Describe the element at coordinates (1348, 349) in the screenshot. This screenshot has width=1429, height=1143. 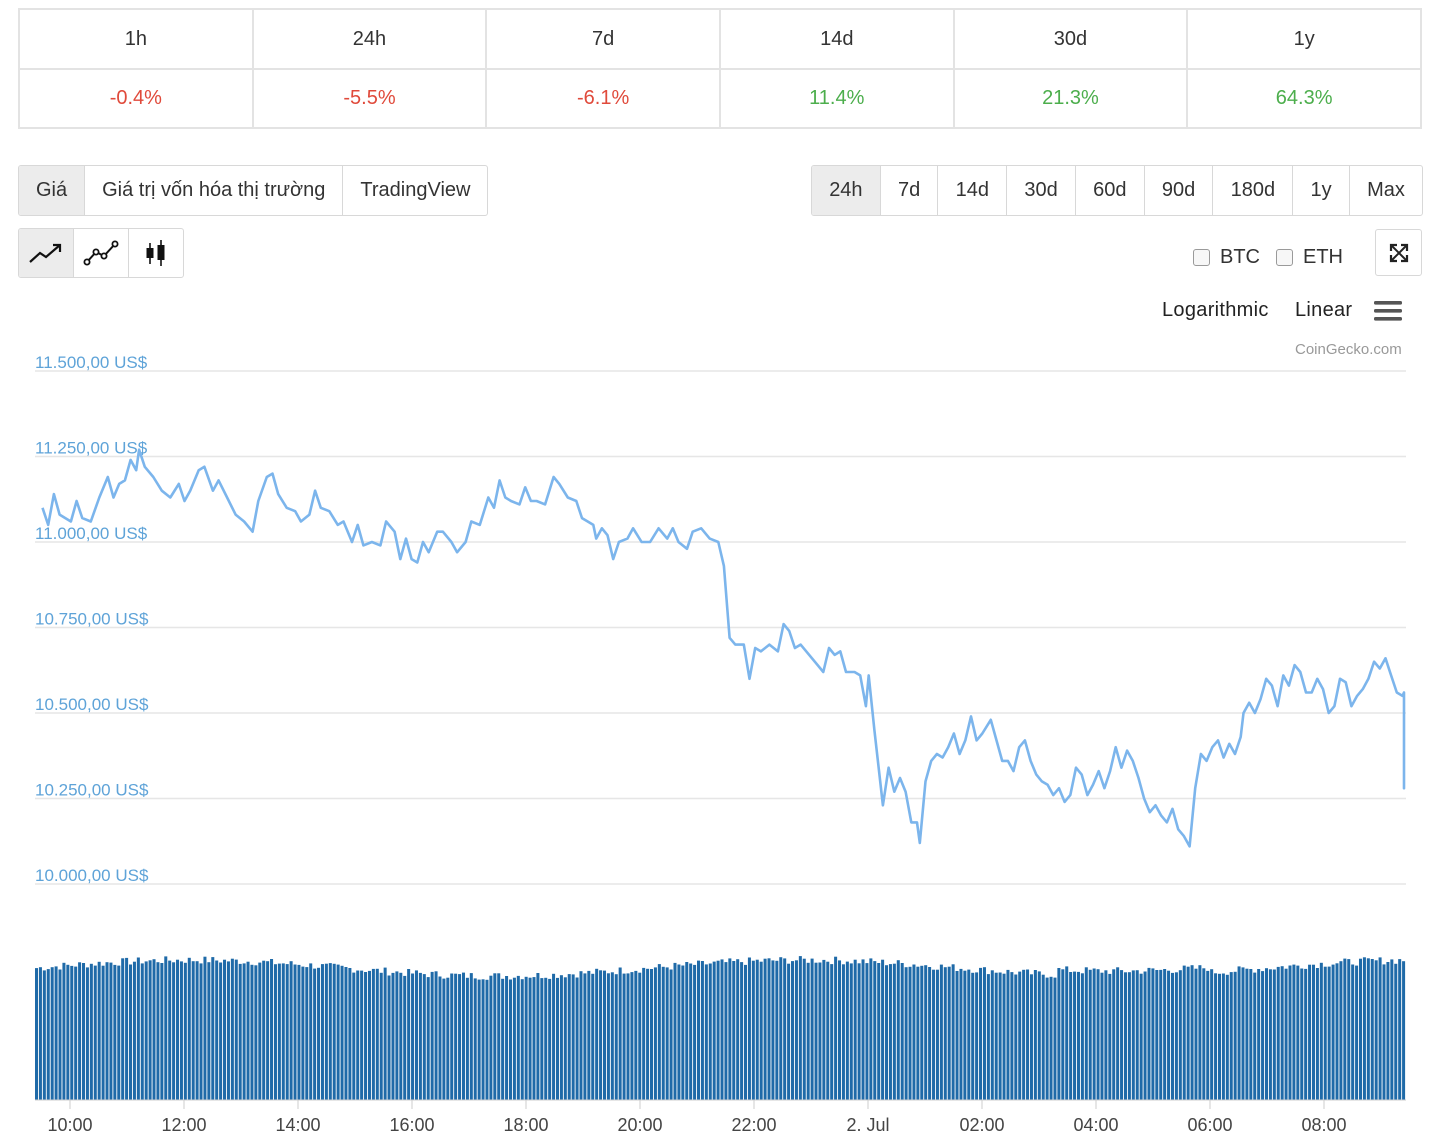
I see `chart-credit: CoinGecko.com` at that location.